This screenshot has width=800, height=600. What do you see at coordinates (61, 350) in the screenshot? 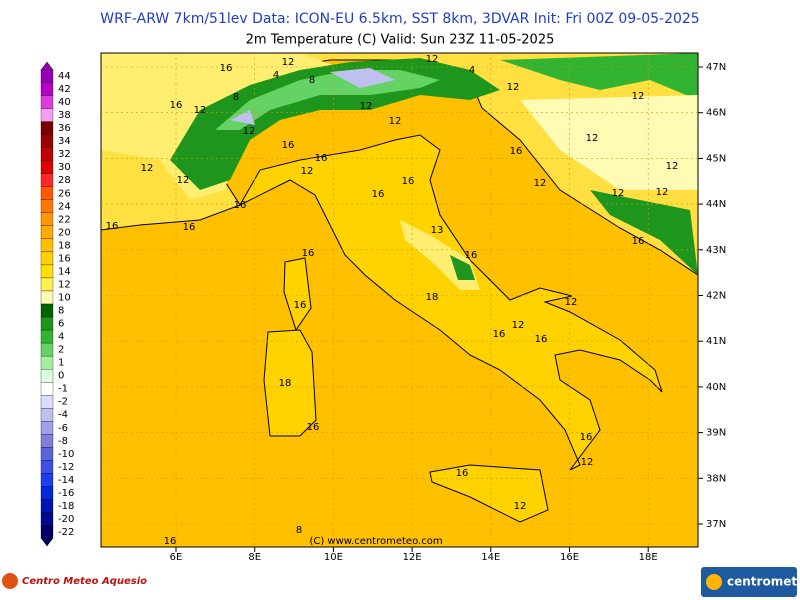
I see `legend-label: 2` at bounding box center [61, 350].